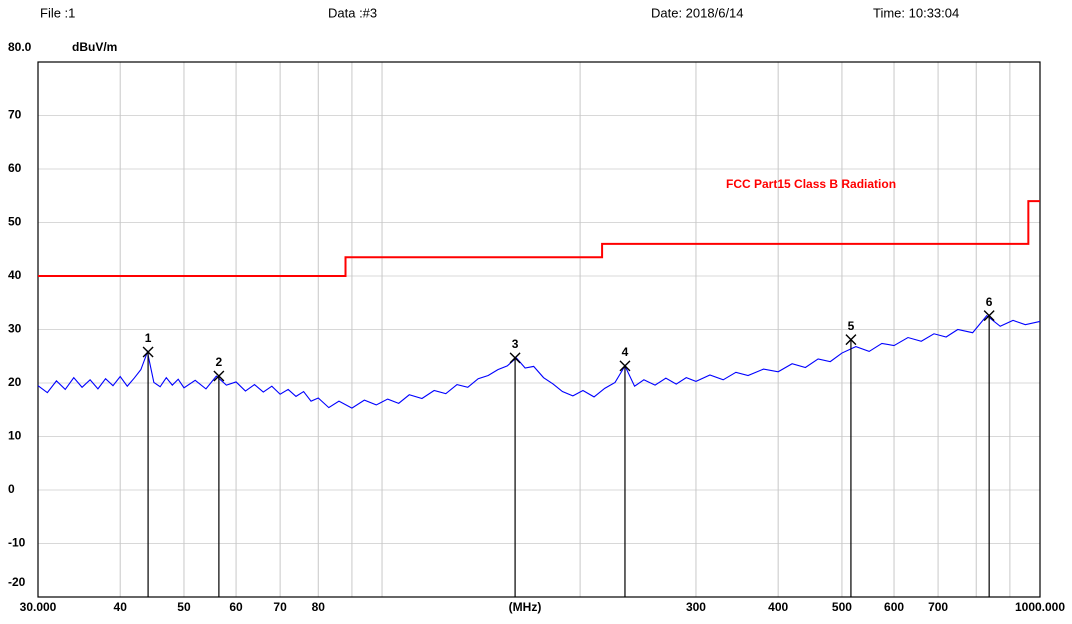  Describe the element at coordinates (15, 436) in the screenshot. I see `y-tick-label: 10` at that location.